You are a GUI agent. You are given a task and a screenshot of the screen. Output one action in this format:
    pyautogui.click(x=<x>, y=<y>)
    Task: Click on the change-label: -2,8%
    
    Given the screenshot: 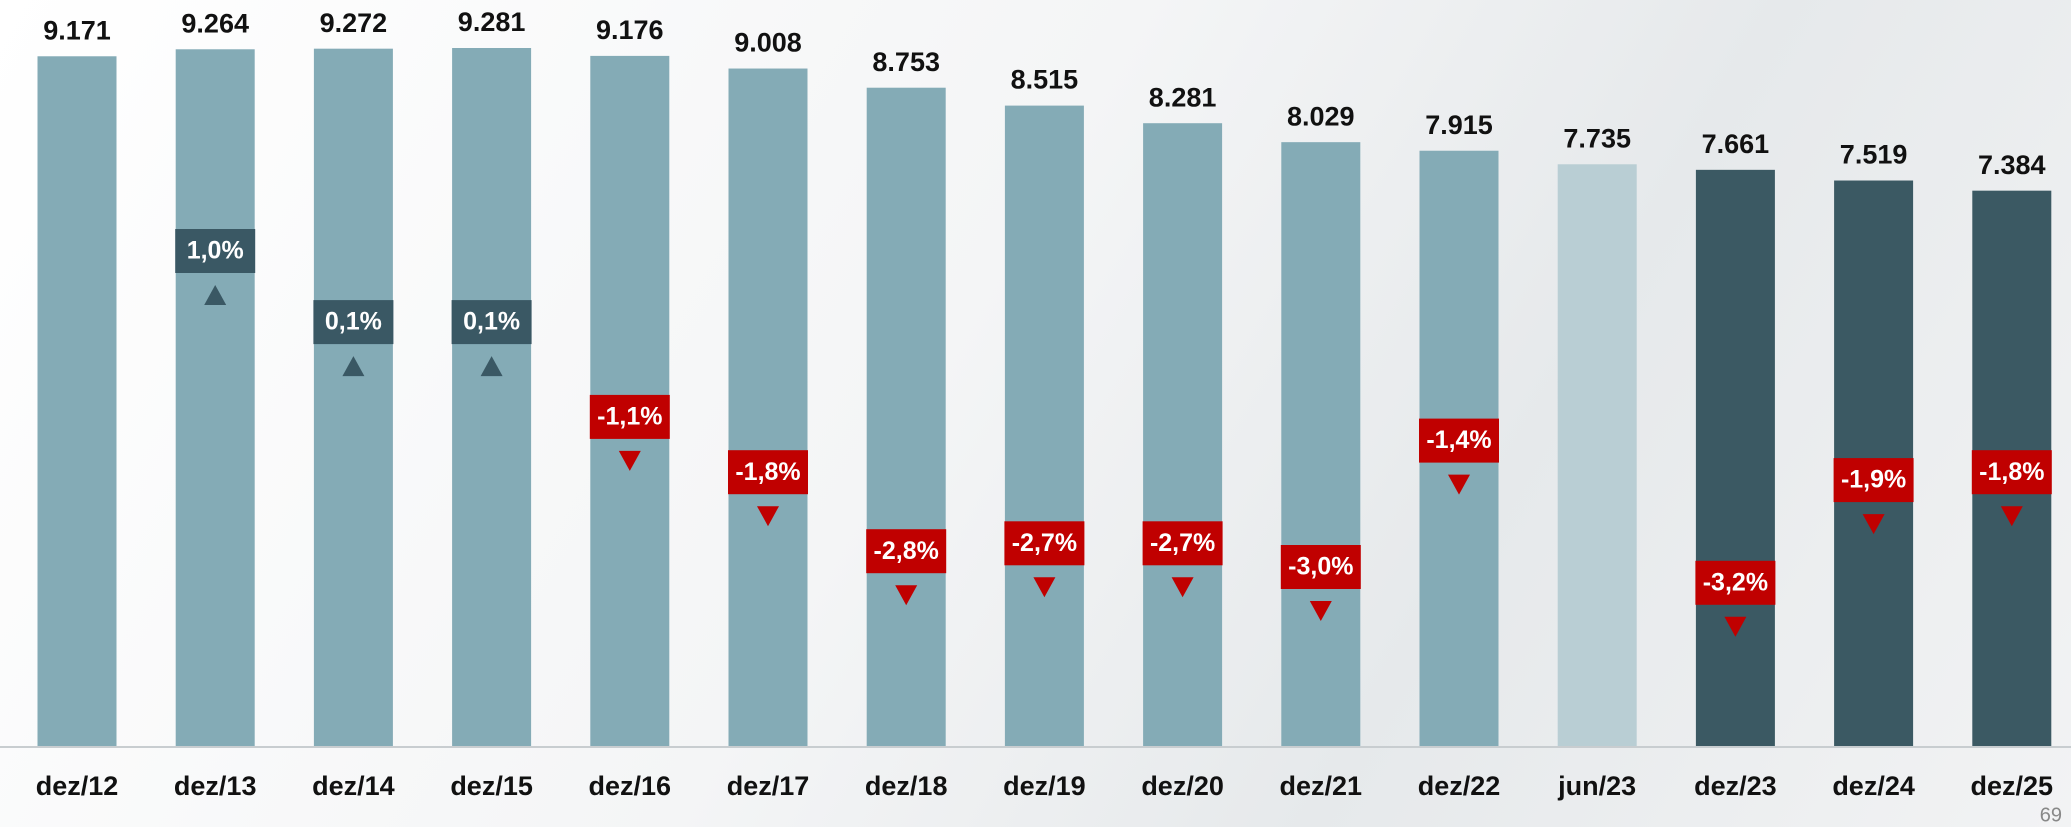 What is the action you would take?
    pyautogui.click(x=906, y=551)
    